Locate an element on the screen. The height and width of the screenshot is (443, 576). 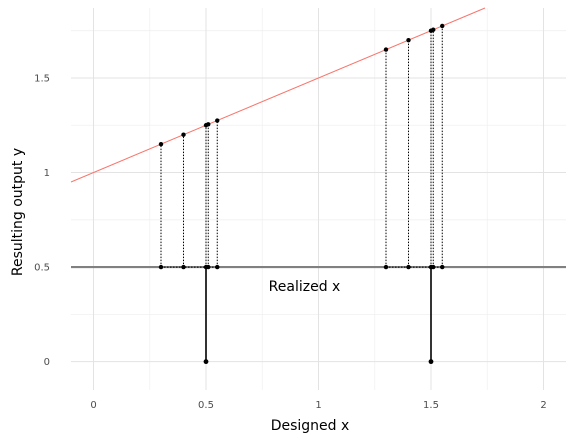
x-tick-label: 0 is located at coordinates (93, 405).